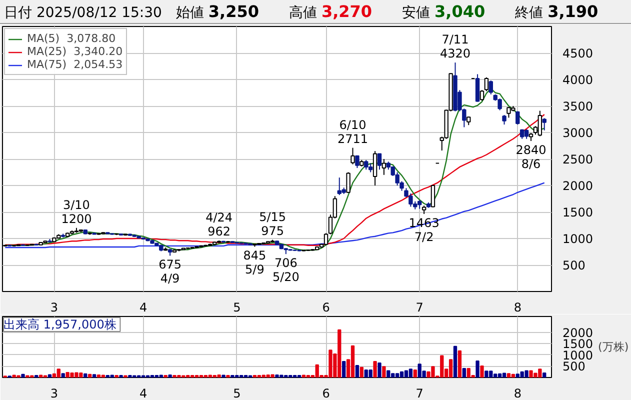 Image resolution: width=631 pixels, height=400 pixels. Describe the element at coordinates (578, 80) in the screenshot. I see `y-tick-label: 4000` at that location.